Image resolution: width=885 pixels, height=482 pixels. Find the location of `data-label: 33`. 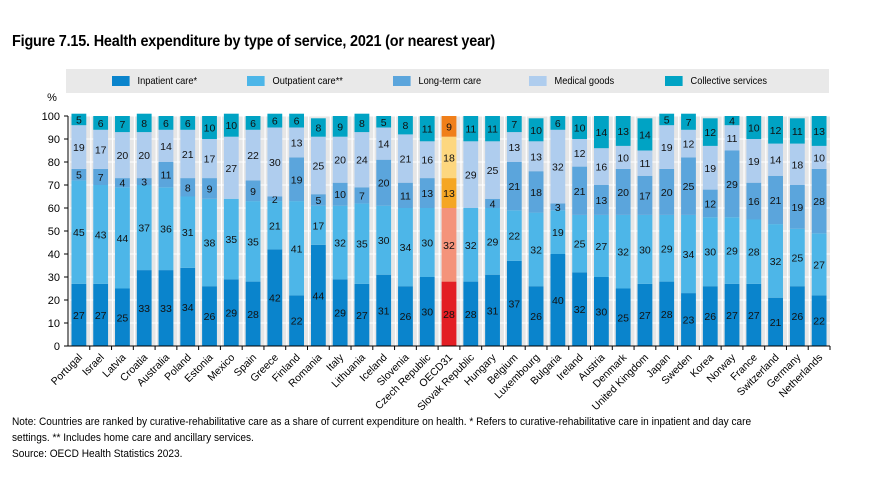

data-label: 33 is located at coordinates (166, 309).